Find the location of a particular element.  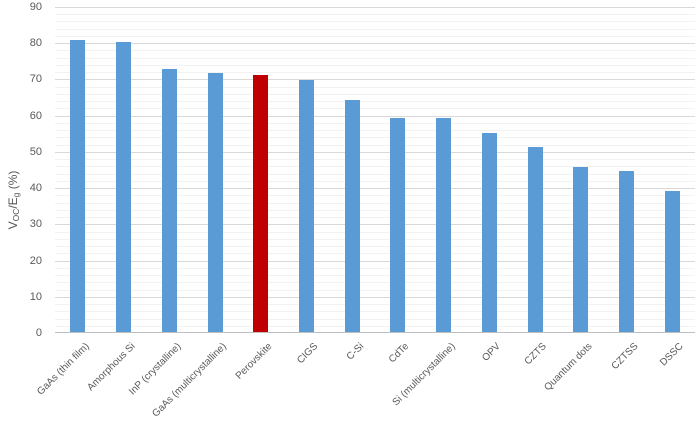

x-category-label-text: CZTS is located at coordinates (535, 354).